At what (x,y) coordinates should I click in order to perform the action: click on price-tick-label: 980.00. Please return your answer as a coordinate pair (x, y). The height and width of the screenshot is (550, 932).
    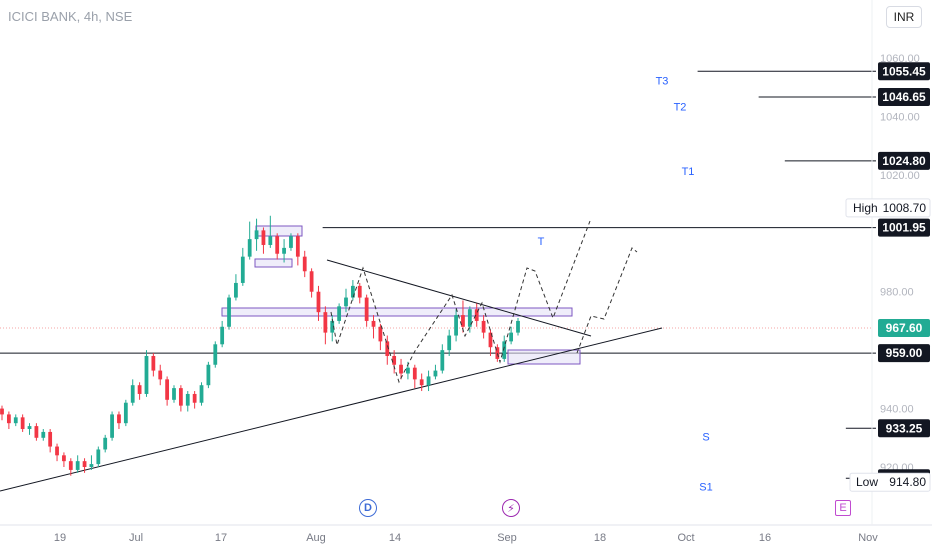
    Looking at the image, I should click on (897, 293).